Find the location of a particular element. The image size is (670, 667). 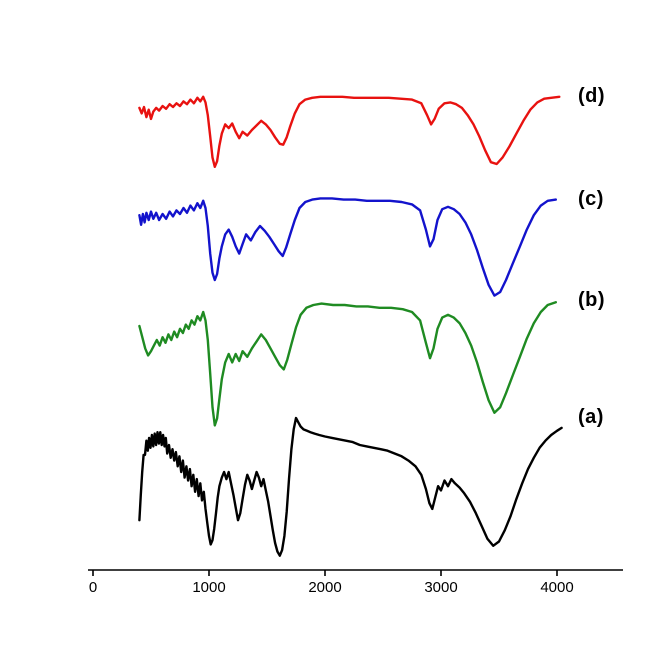

spectrum-a is located at coordinates (350, 486).